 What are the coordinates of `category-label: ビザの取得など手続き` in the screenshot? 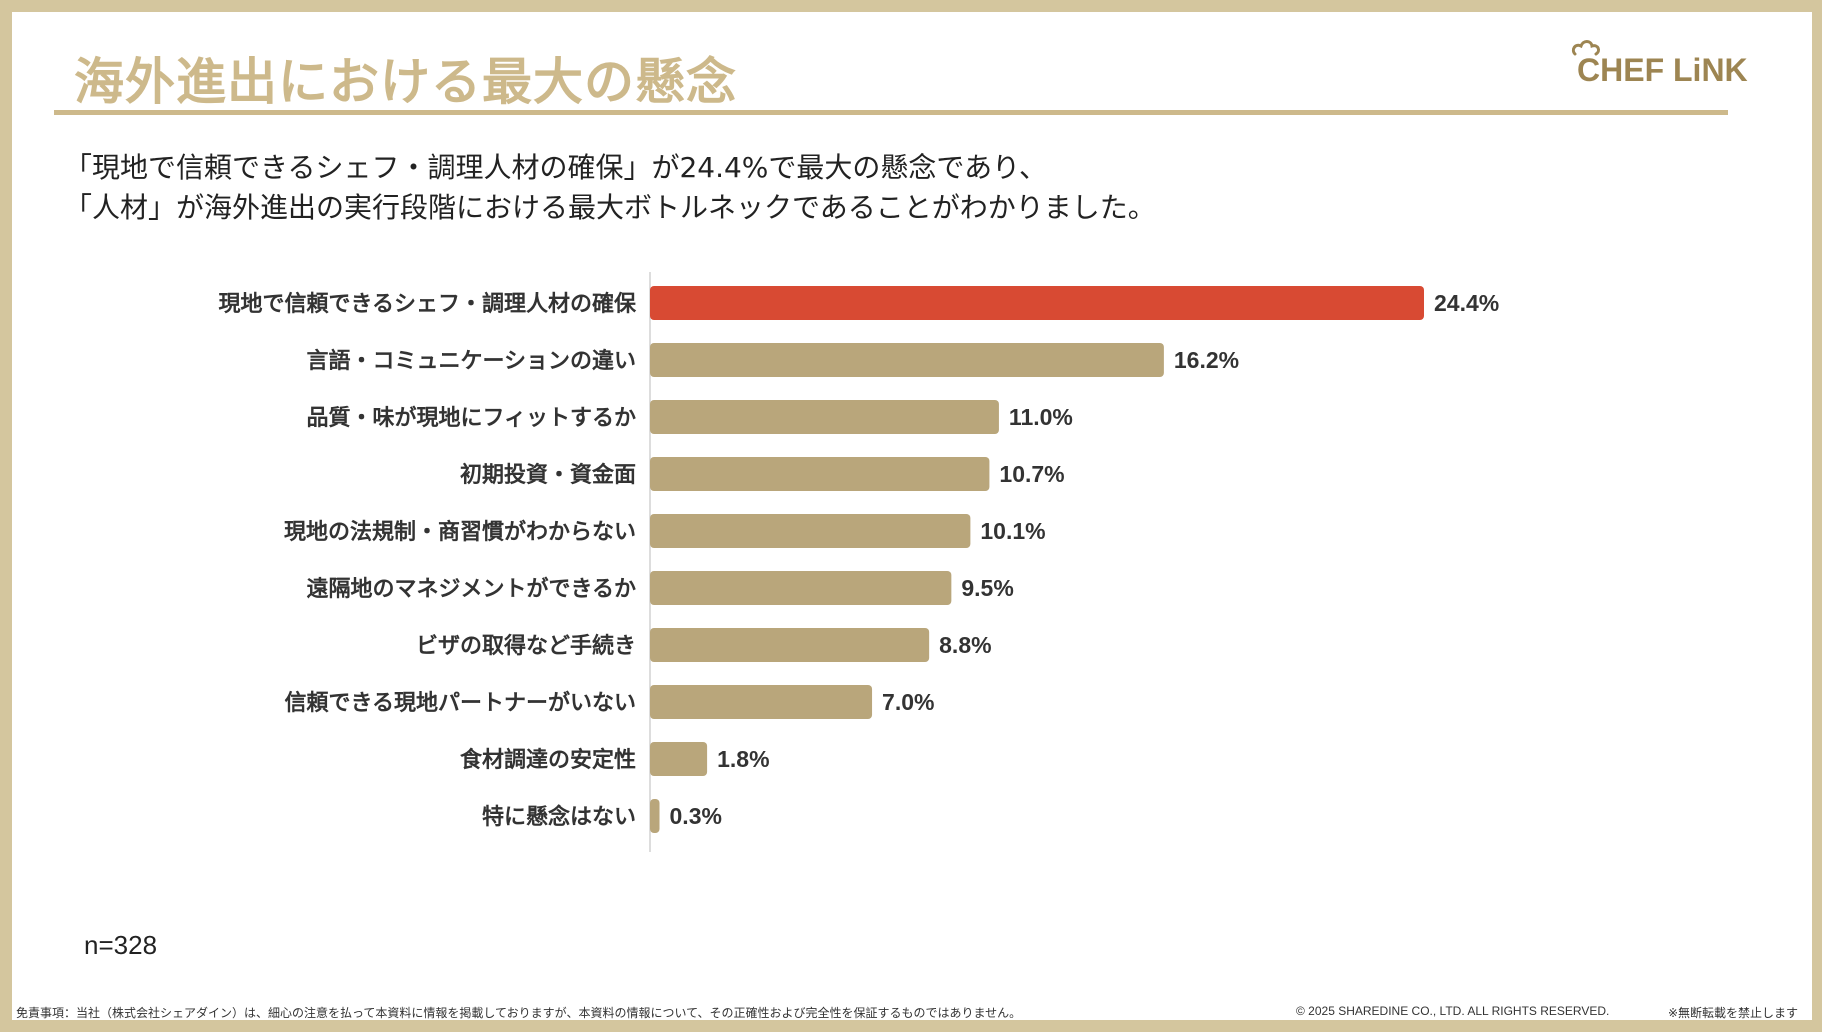 It's located at (526, 646).